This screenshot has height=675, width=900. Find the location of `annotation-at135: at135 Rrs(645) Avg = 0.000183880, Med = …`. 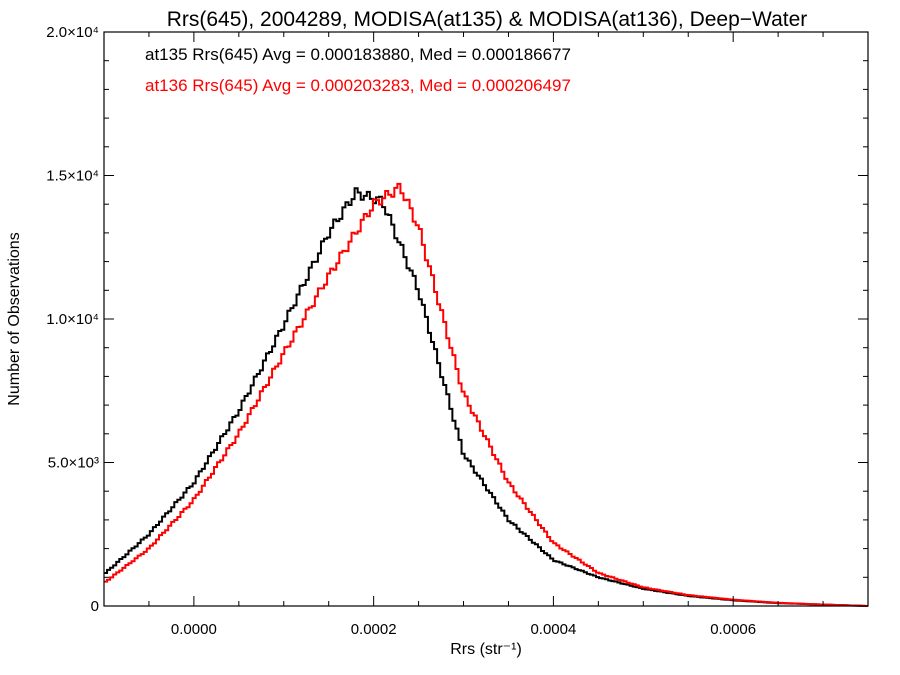

annotation-at135: at135 Rrs(645) Avg = 0.000183880, Med = … is located at coordinates (358, 54).